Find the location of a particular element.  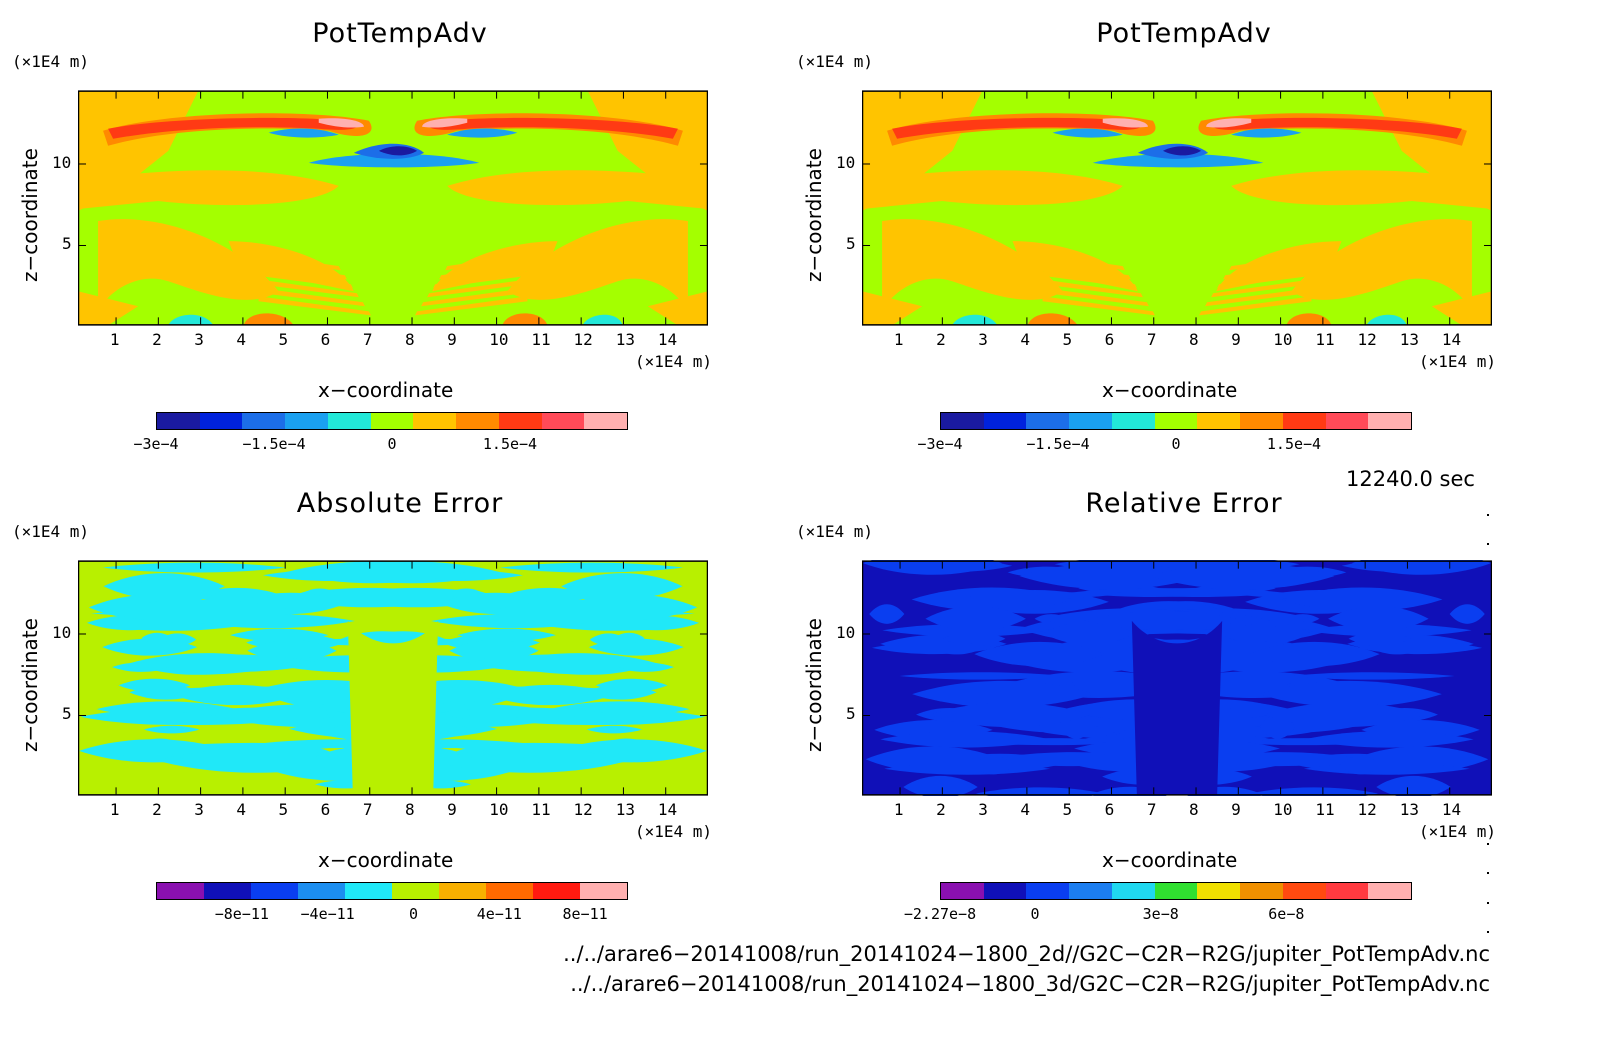

colorbar-tick-label: −3e−4 is located at coordinates (940, 444).